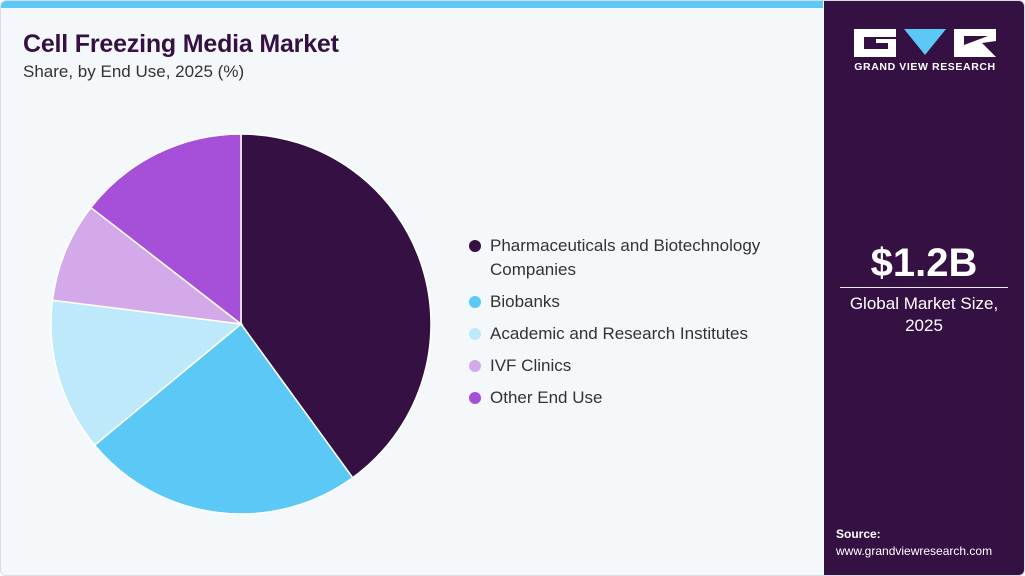  I want to click on legend-item-3: IVF Clinics, so click(639, 366).